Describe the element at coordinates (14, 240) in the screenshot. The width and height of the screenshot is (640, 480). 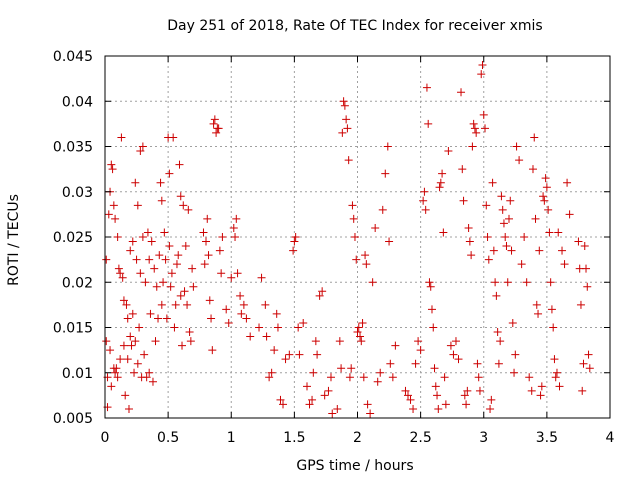
I see `y-axis-label: ROTI / TECUs` at that location.